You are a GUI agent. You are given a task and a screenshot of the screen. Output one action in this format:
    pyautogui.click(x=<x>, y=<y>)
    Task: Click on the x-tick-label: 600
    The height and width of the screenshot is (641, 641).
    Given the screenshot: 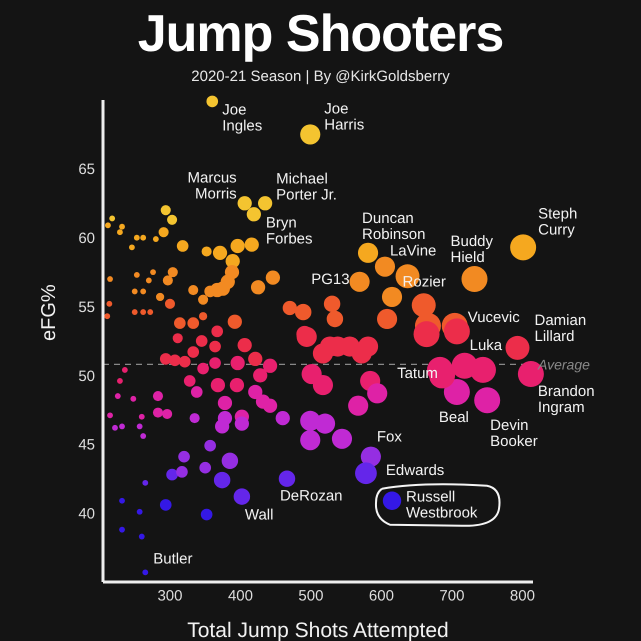 What is the action you would take?
    pyautogui.click(x=381, y=596)
    